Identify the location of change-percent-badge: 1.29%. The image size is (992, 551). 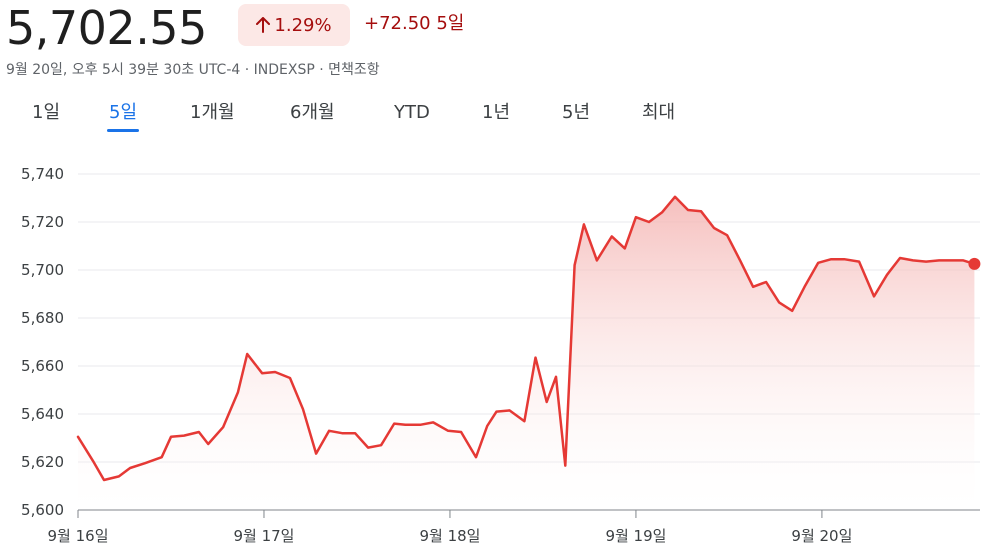
(294, 25).